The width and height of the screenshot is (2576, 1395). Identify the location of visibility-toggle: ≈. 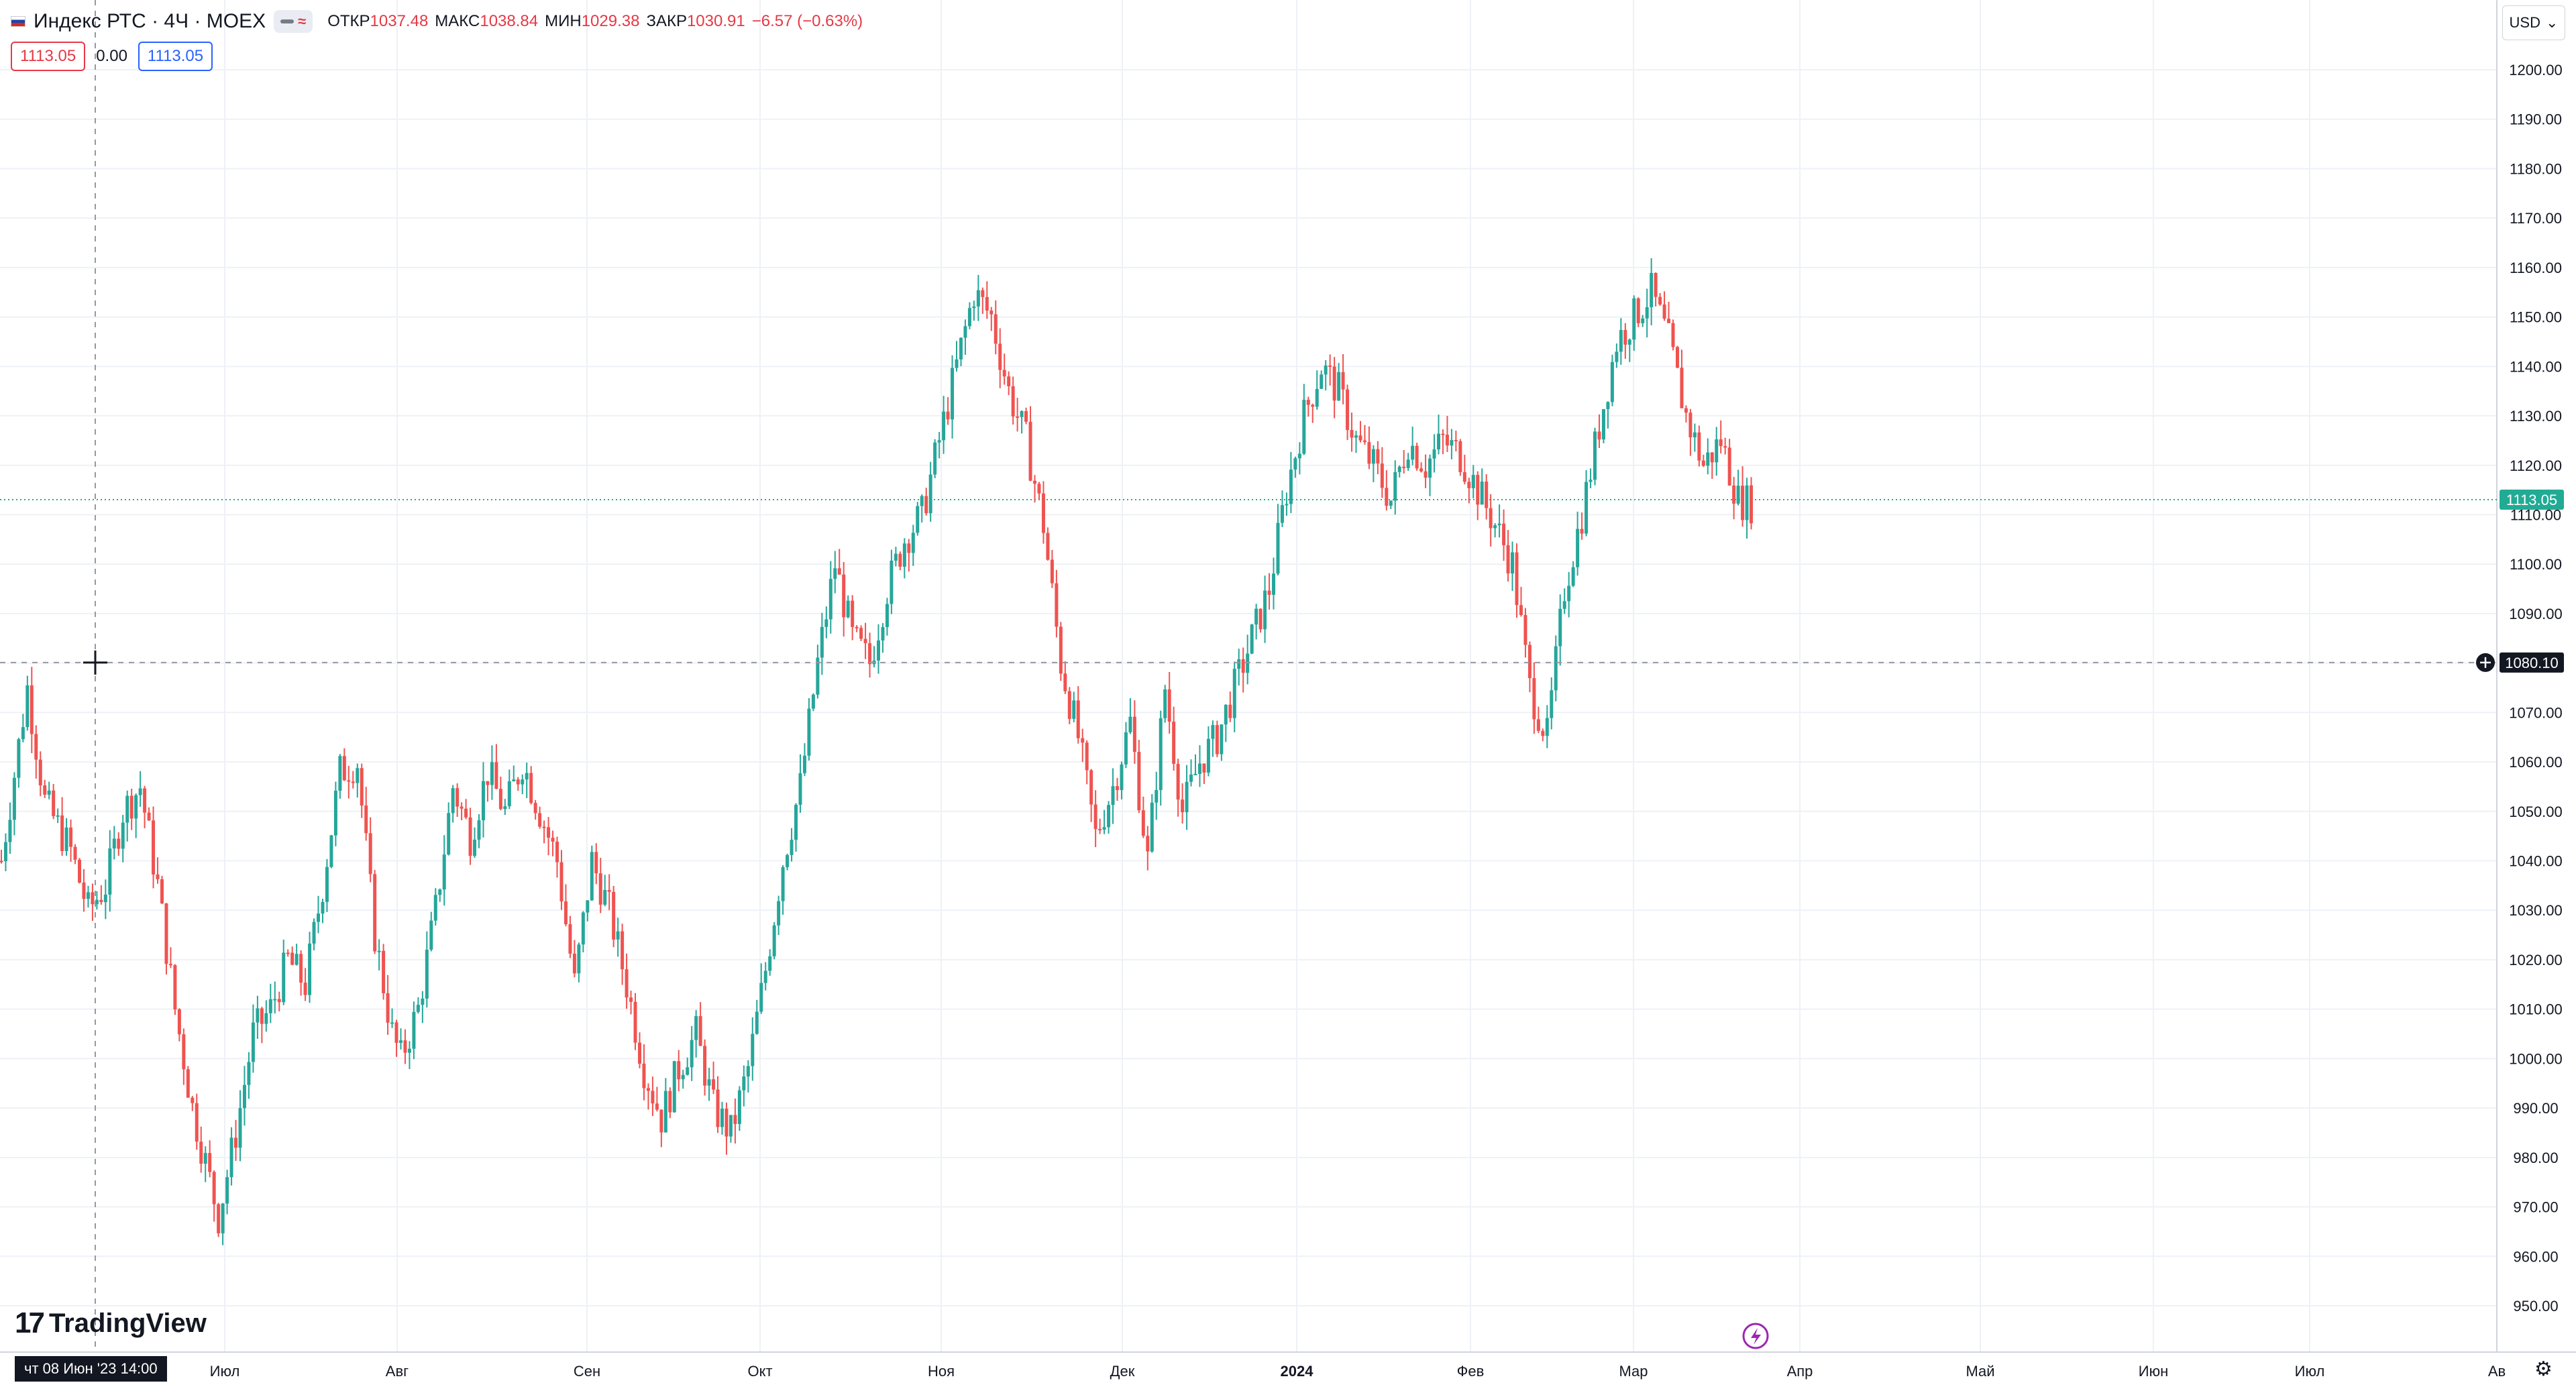
(293, 21).